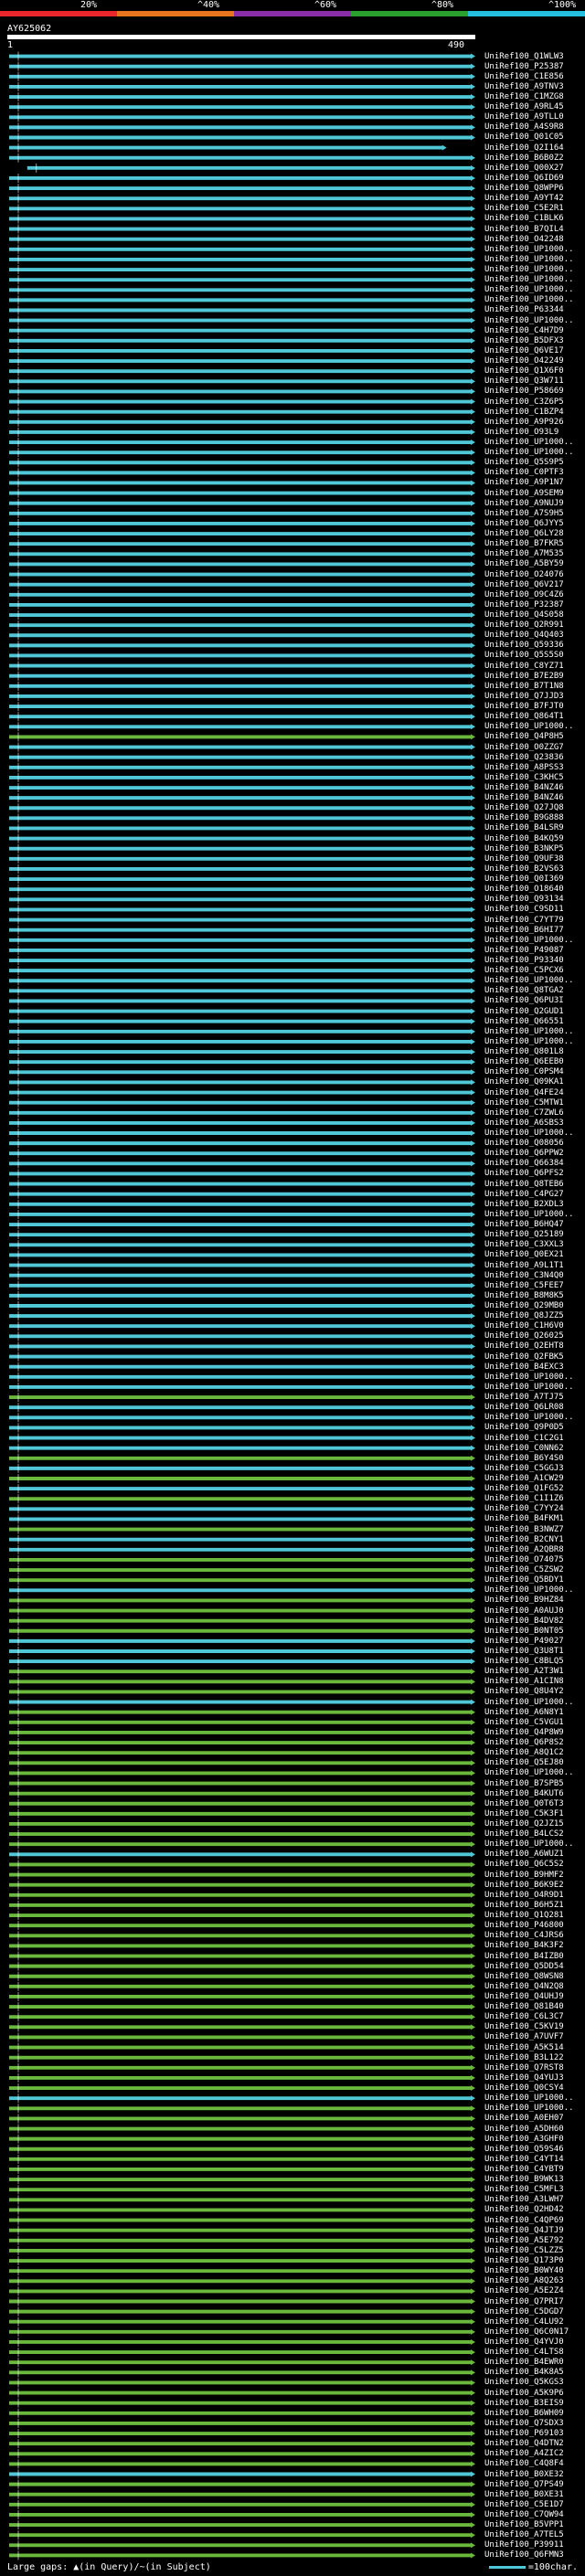  What do you see at coordinates (524, 818) in the screenshot?
I see `hit-label: UniRef100_B9G888` at bounding box center [524, 818].